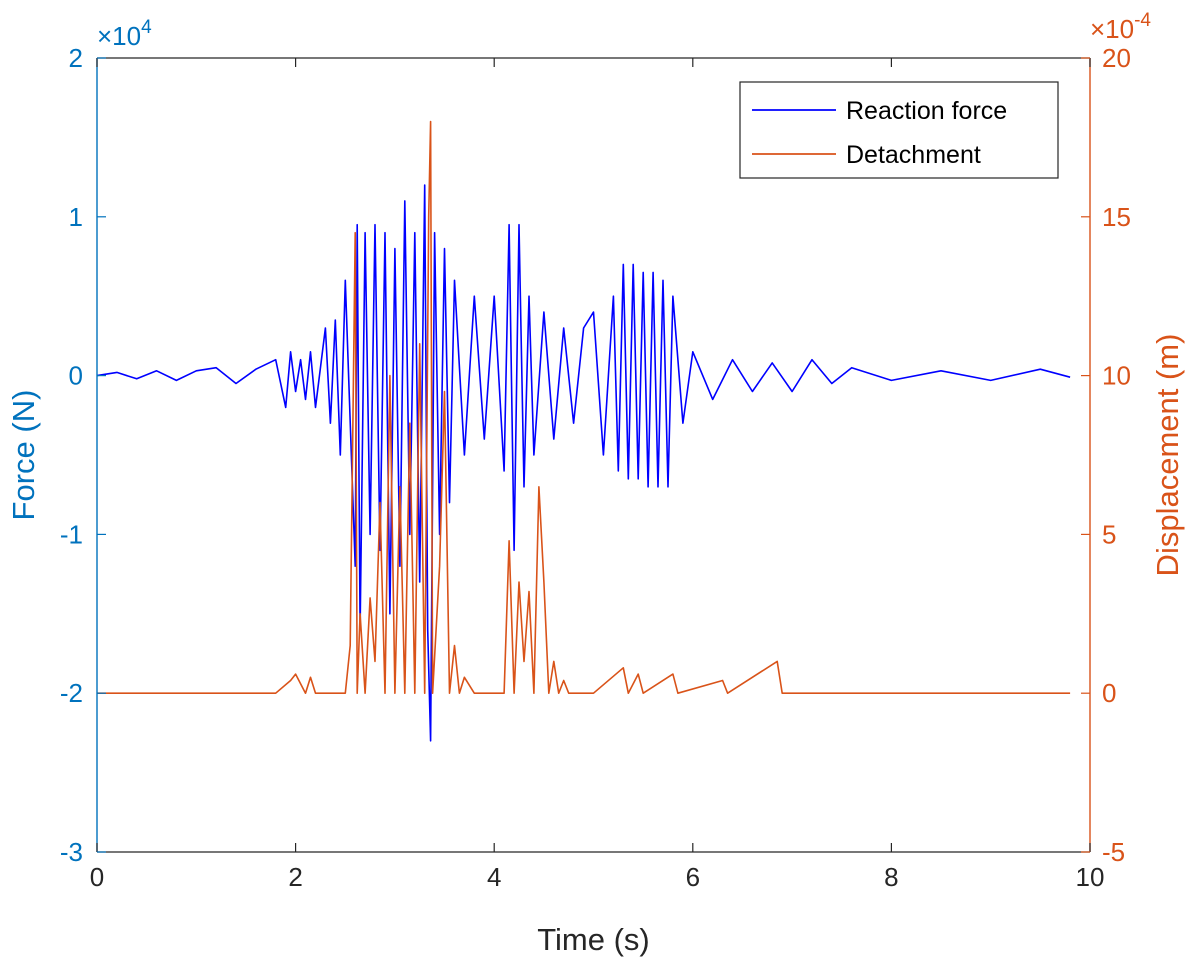 The image size is (1200, 959). I want to click on left-y-tick-label: -1, so click(71, 534).